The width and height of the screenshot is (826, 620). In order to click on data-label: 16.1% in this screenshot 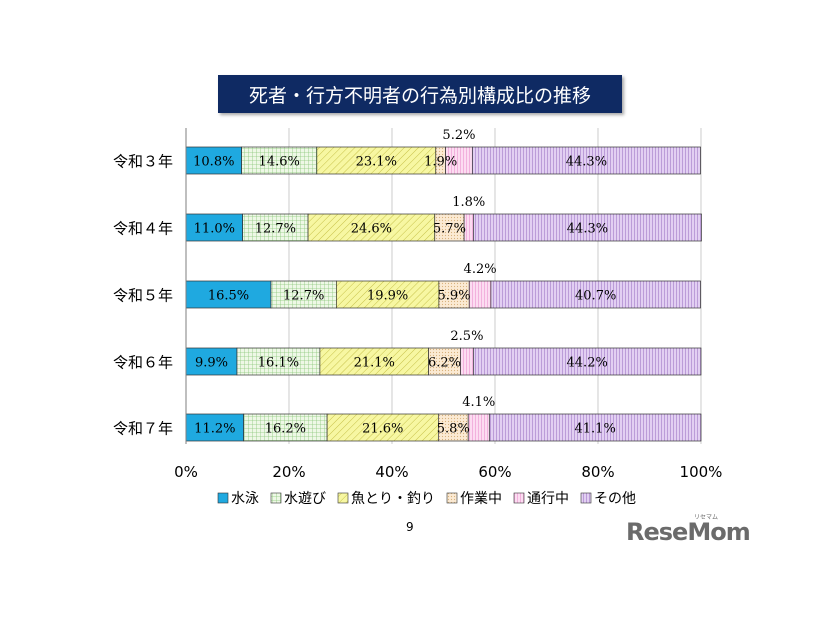, I will do `click(278, 363)`.